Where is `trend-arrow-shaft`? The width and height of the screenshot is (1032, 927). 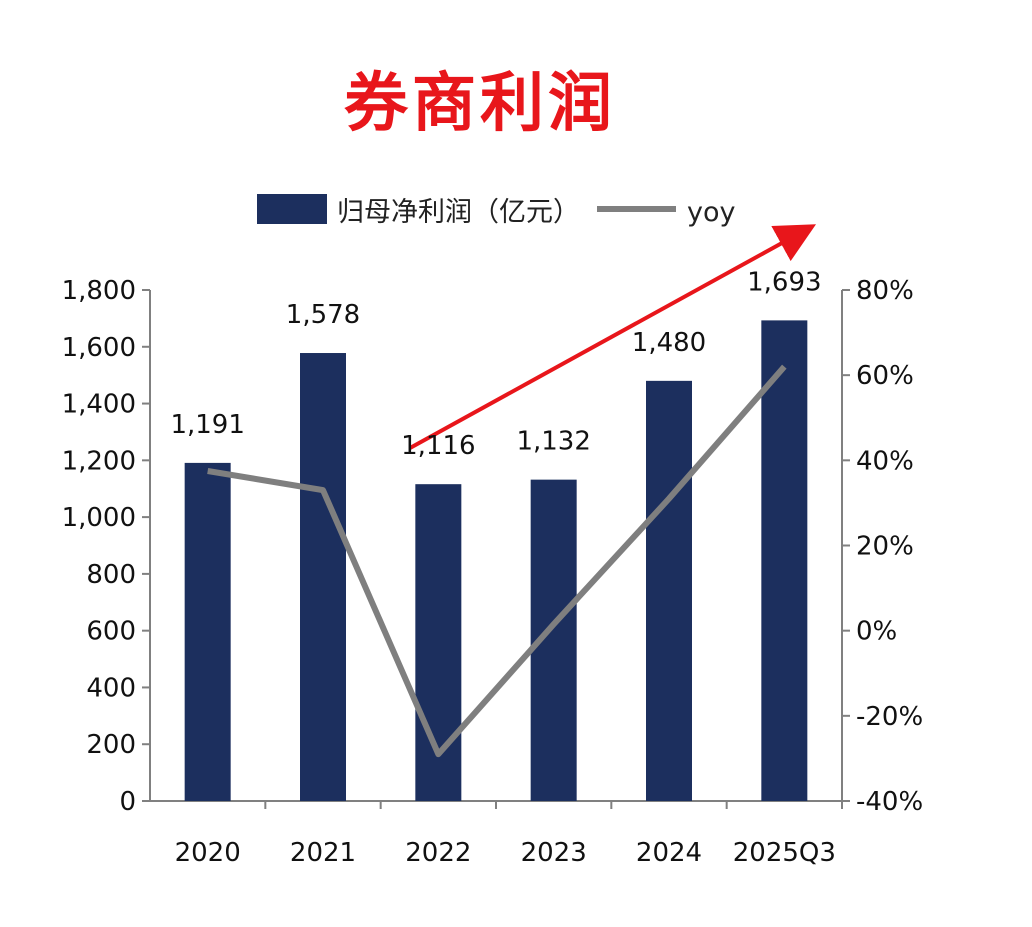
trend-arrow-shaft is located at coordinates (613, 337).